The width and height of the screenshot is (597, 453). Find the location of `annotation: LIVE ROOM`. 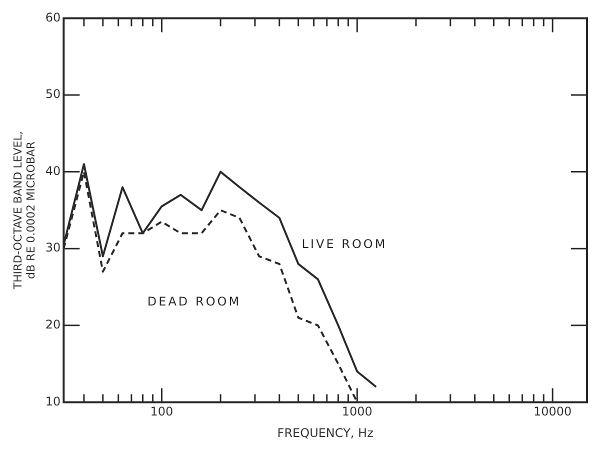

annotation: LIVE ROOM is located at coordinates (345, 243).